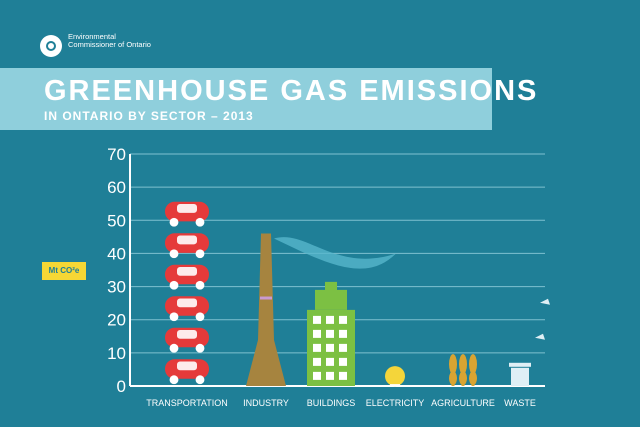 Image resolution: width=640 pixels, height=427 pixels. I want to click on y-axis-unit-badge: Mt CO²e, so click(64, 271).